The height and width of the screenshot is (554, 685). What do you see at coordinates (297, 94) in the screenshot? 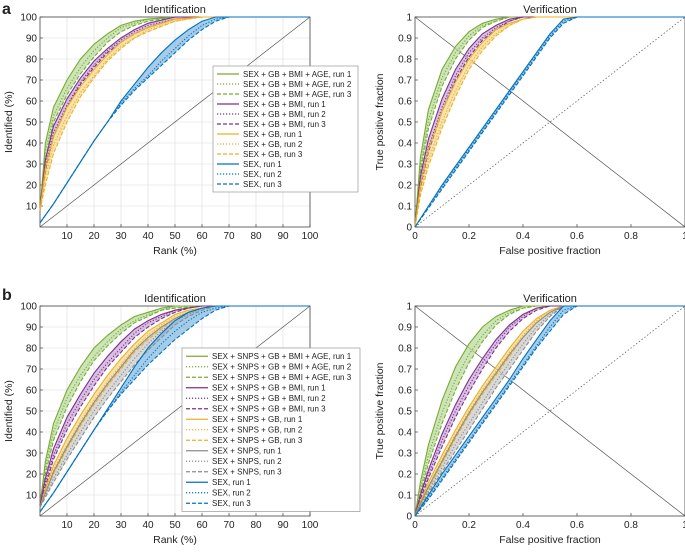
I see `chart-0-legend-entry: SEX + GB + BMI + AGE, run 3` at bounding box center [297, 94].